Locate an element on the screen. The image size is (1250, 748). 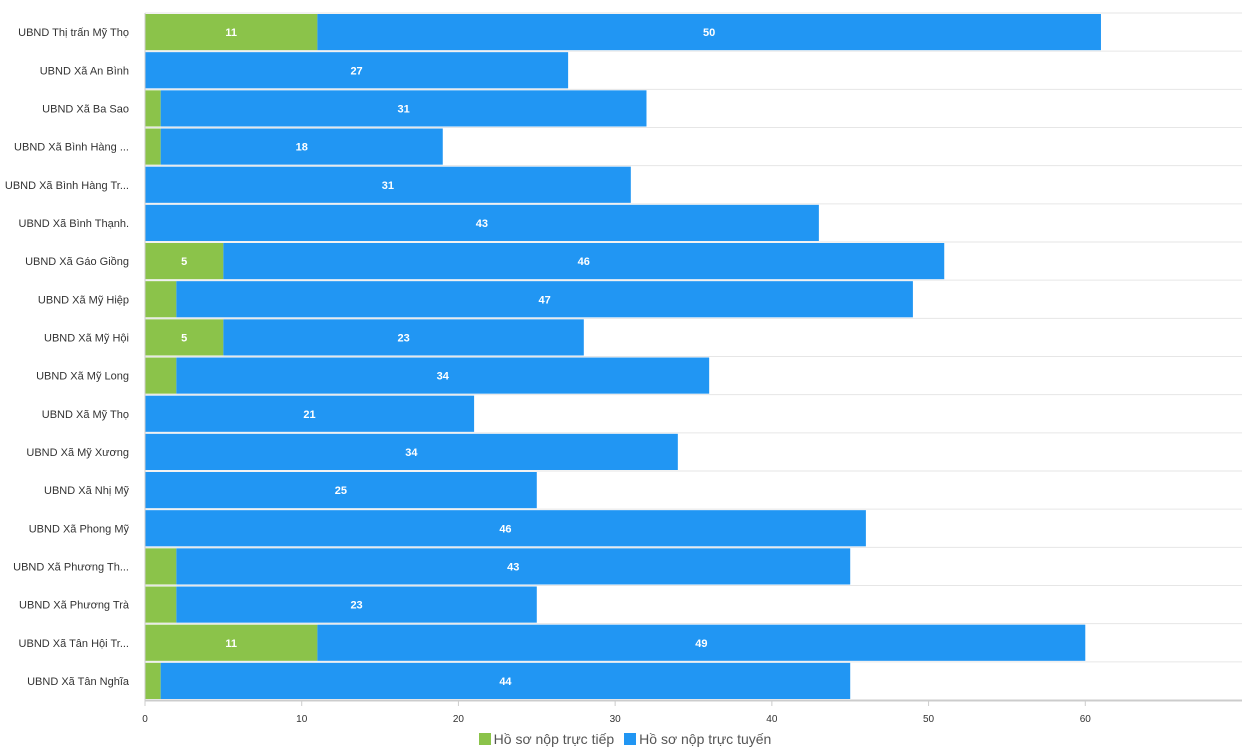
category-label: UBND Xã Mỹ Thọ is located at coordinates (85, 415).